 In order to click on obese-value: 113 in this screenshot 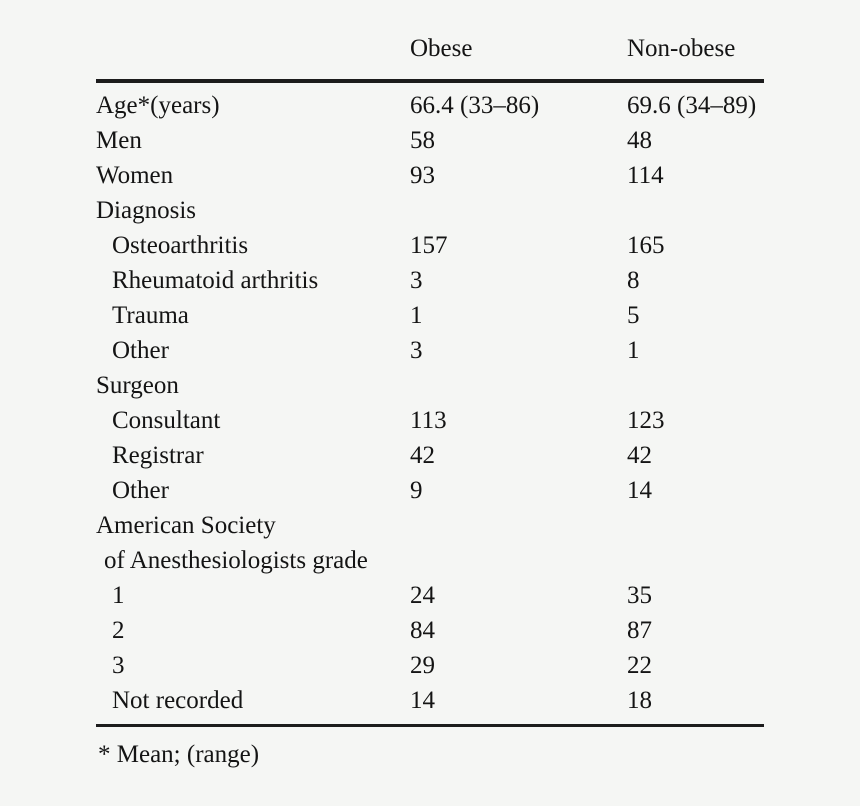, I will do `click(428, 420)`.